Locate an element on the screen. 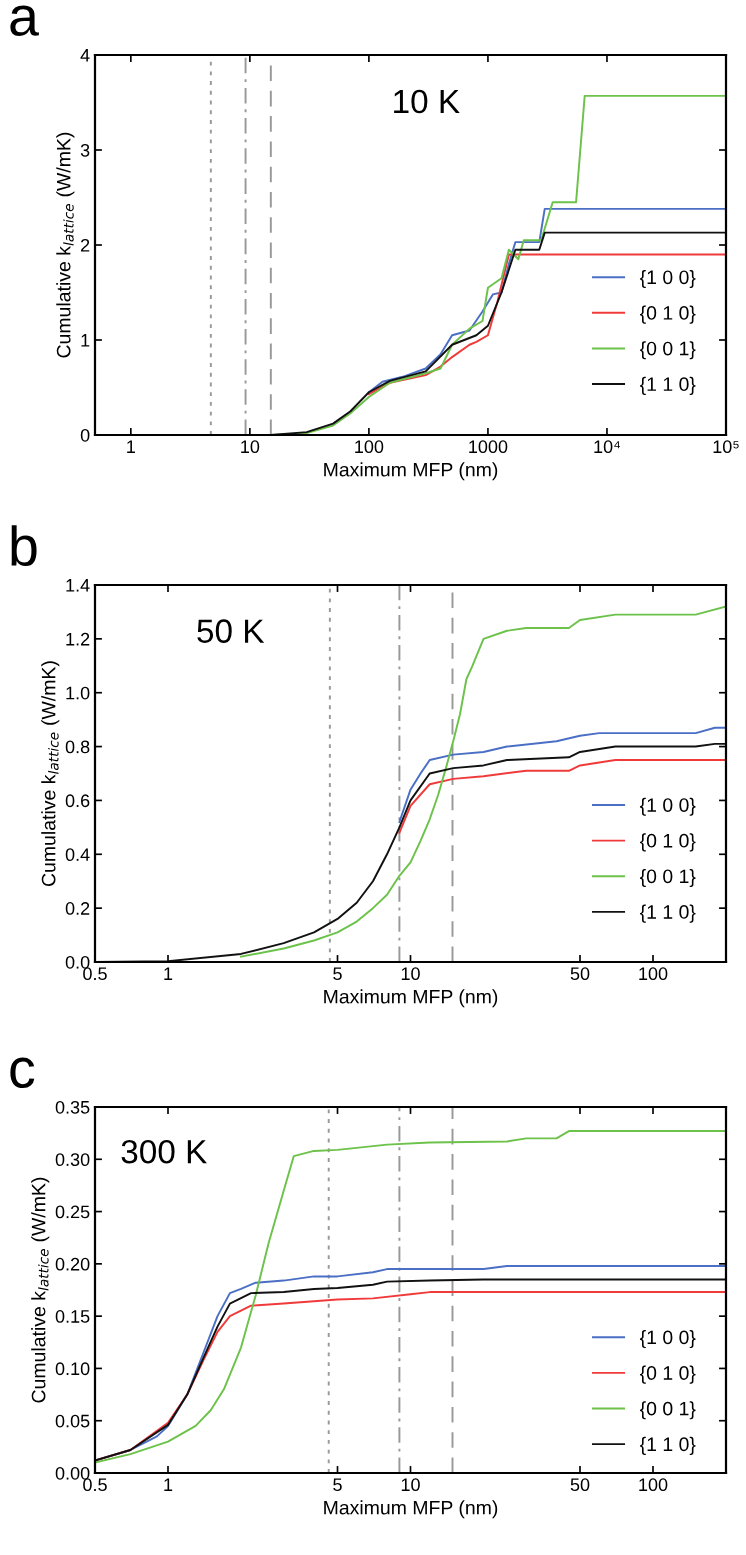 The width and height of the screenshot is (746, 1555). x-tick-label: 10⁵ is located at coordinates (726, 447).